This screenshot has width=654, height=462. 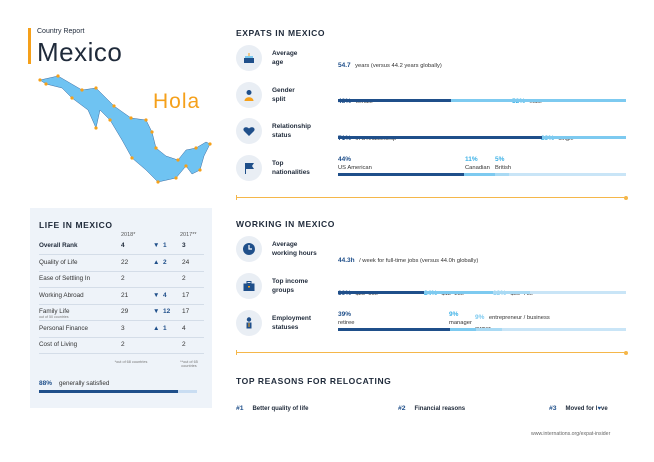 What do you see at coordinates (394, 329) in the screenshot?
I see `emp1-bar` at bounding box center [394, 329].